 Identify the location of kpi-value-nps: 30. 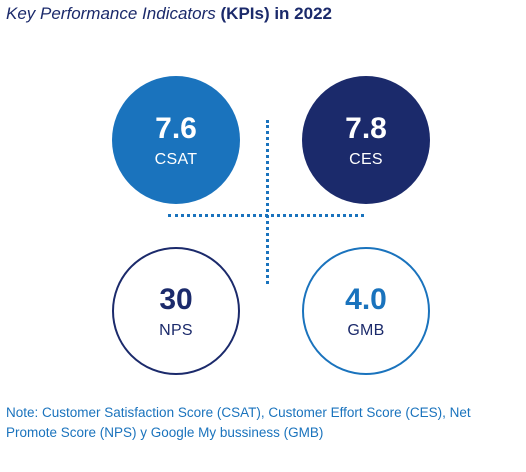
(176, 299).